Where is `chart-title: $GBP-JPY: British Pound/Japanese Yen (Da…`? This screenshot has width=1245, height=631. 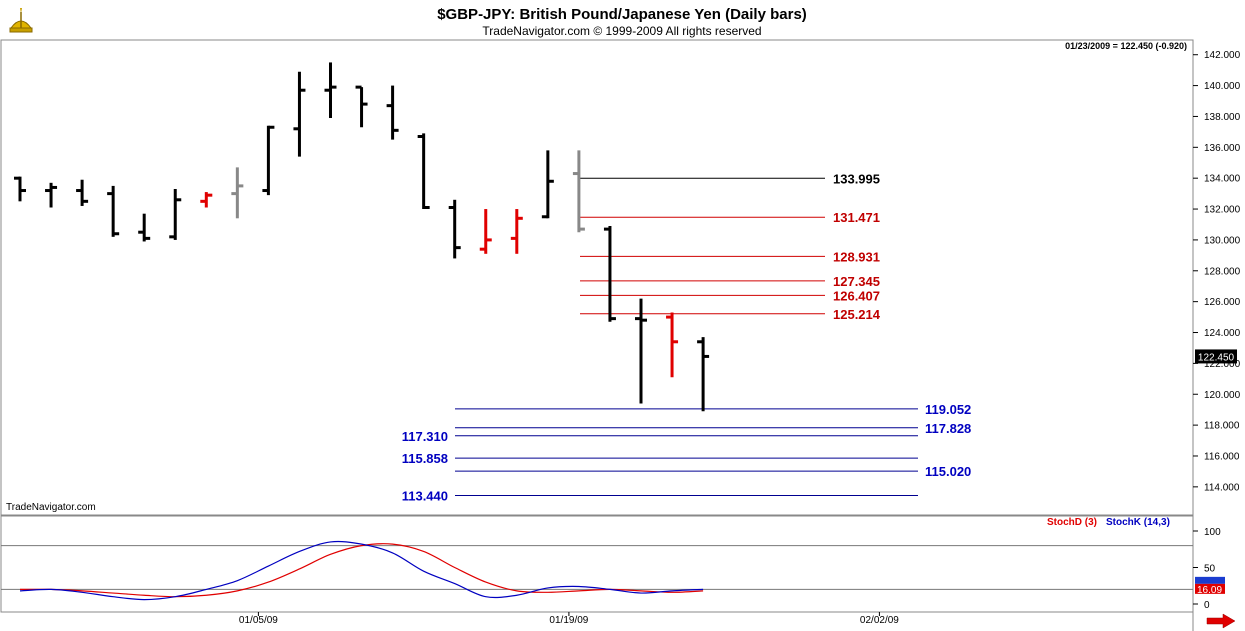 chart-title: $GBP-JPY: British Pound/Japanese Yen (Da… is located at coordinates (622, 14).